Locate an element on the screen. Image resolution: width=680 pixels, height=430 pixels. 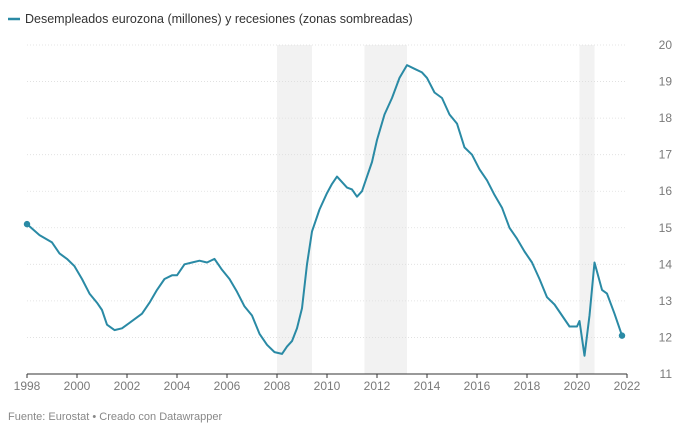
y-tick-label: 20 is located at coordinates (666, 45).